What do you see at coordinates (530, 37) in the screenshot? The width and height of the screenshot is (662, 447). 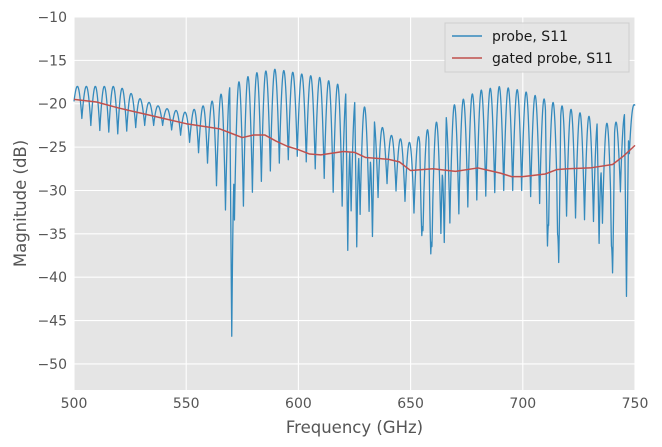 I see `legend-label-probe: probe, S11` at bounding box center [530, 37].